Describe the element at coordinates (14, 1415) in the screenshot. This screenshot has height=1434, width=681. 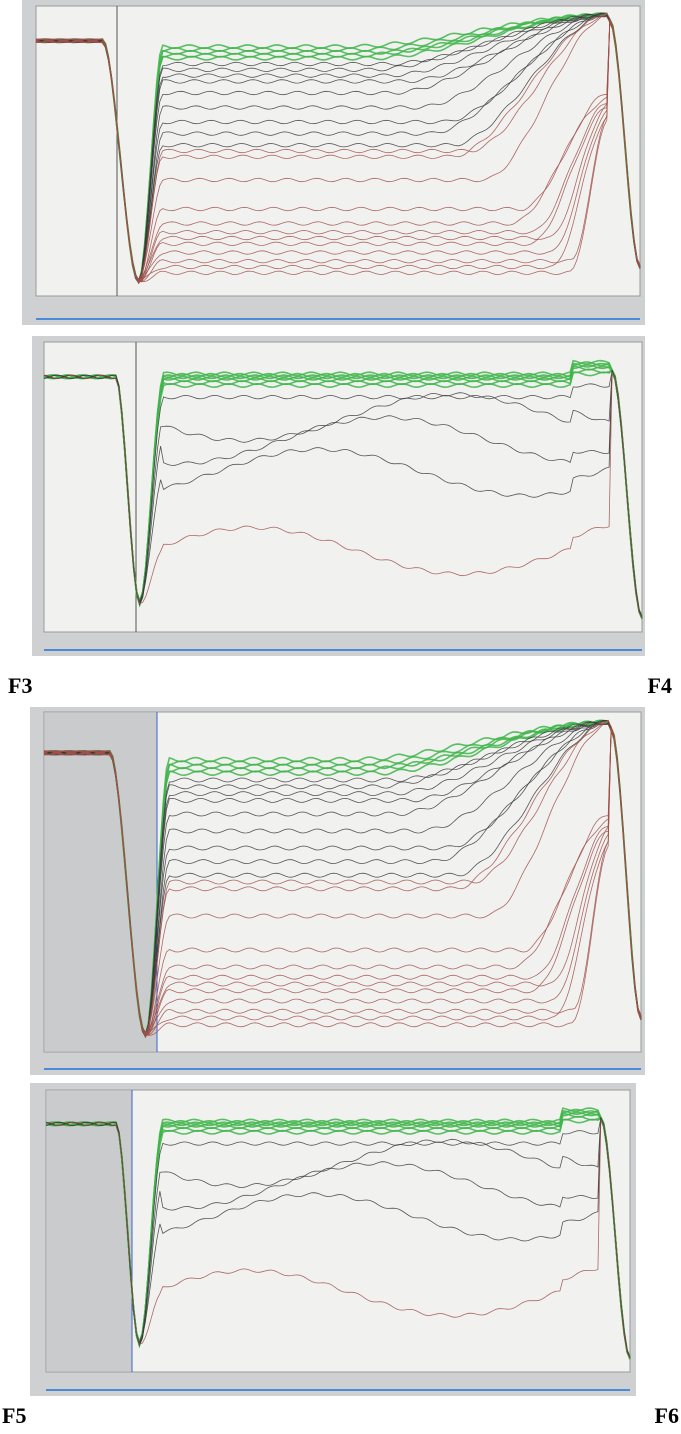
I see `panel-label: F5` at that location.